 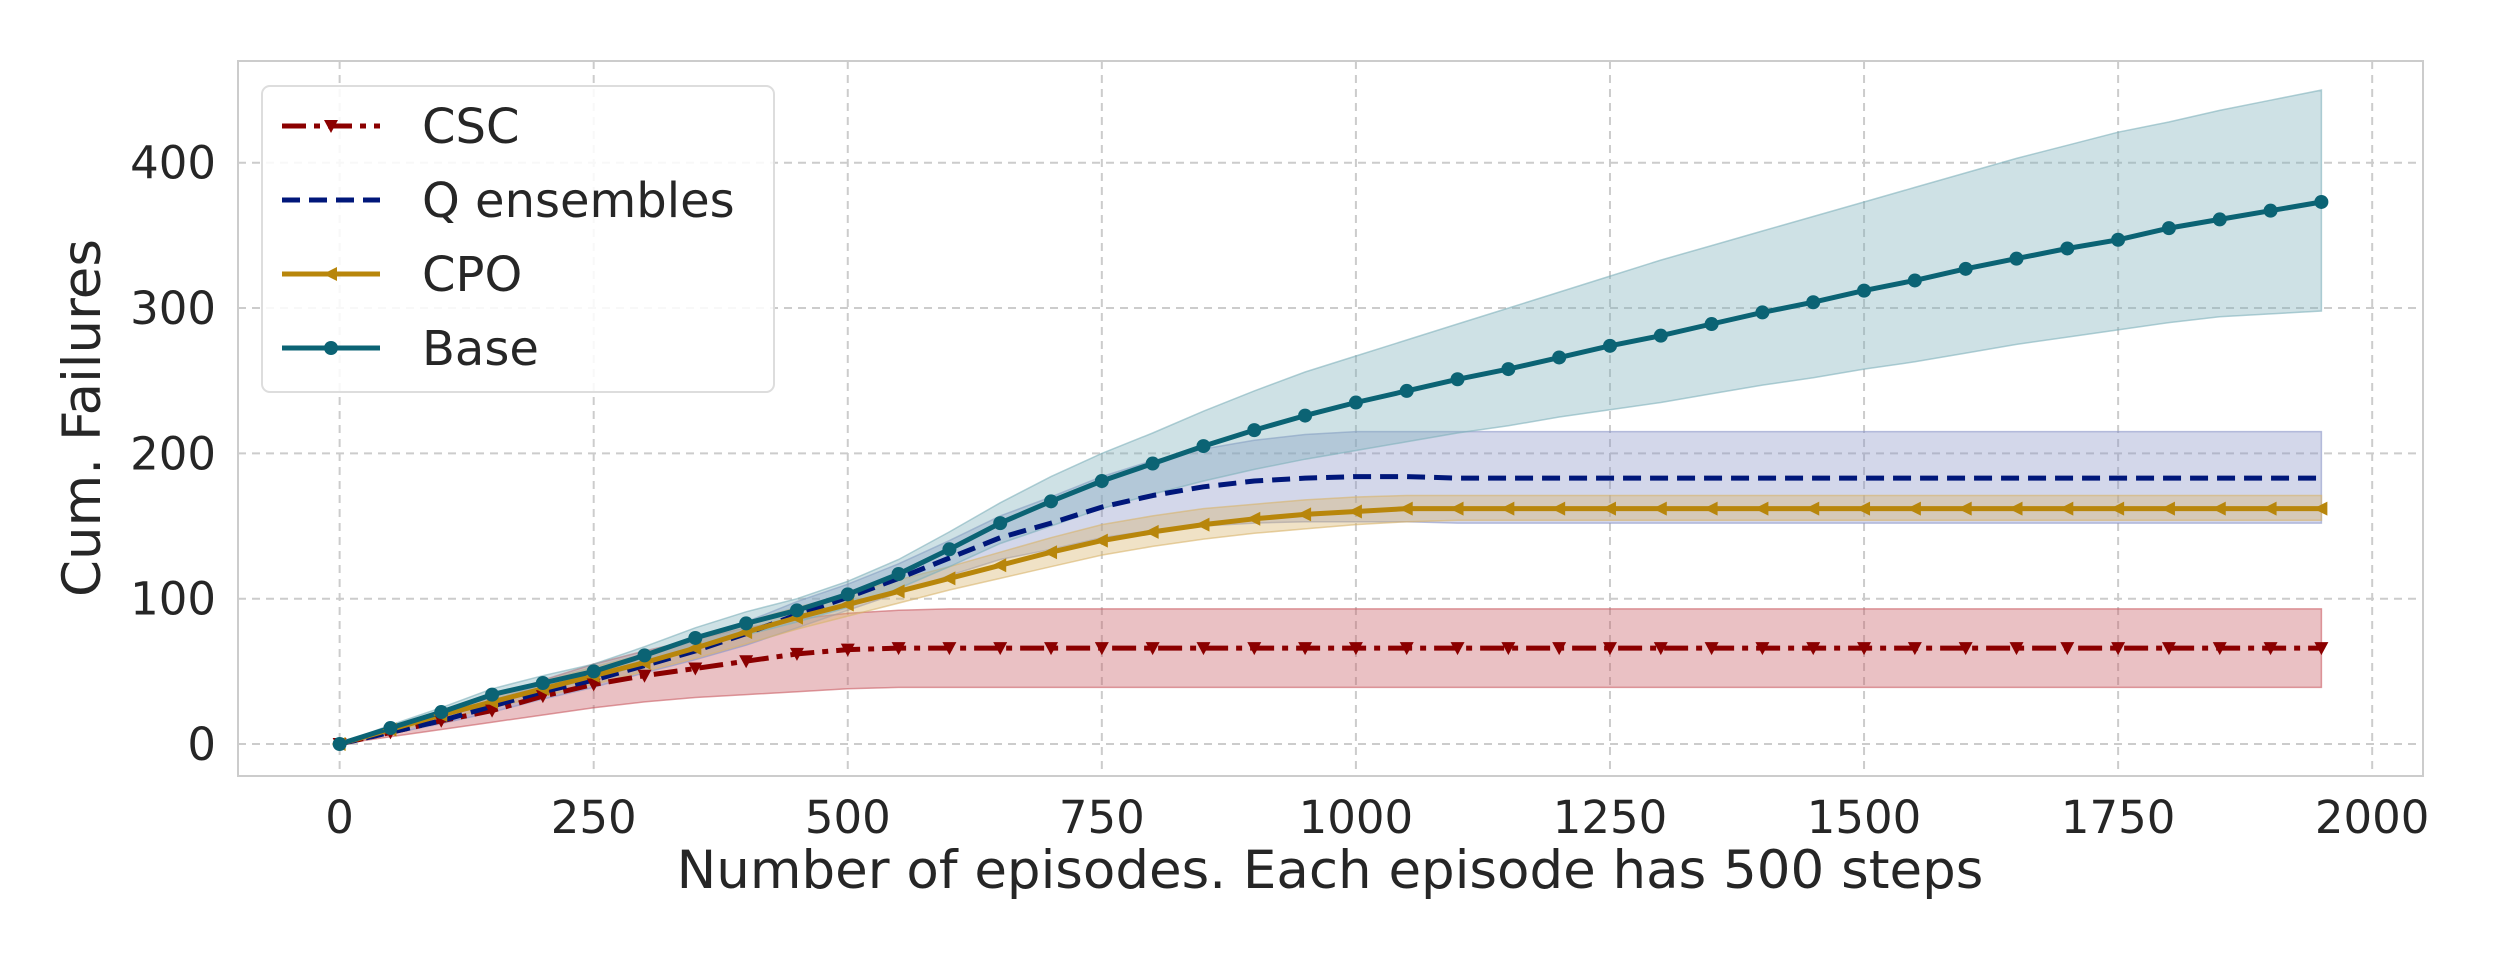 I want to click on y-tick-label: 400, so click(x=173, y=163).